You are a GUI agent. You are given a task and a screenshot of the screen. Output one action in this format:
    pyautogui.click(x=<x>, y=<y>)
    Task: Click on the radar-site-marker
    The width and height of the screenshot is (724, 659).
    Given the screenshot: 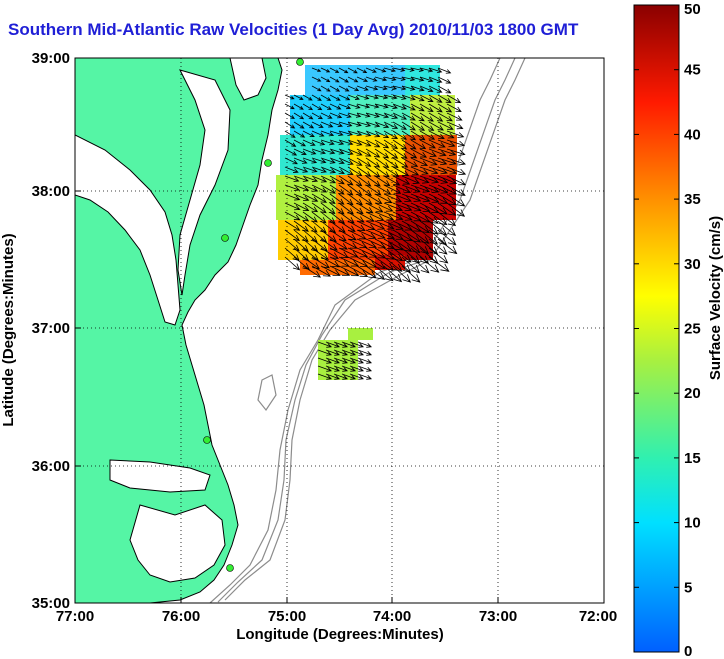 What is the action you would take?
    pyautogui.click(x=230, y=568)
    